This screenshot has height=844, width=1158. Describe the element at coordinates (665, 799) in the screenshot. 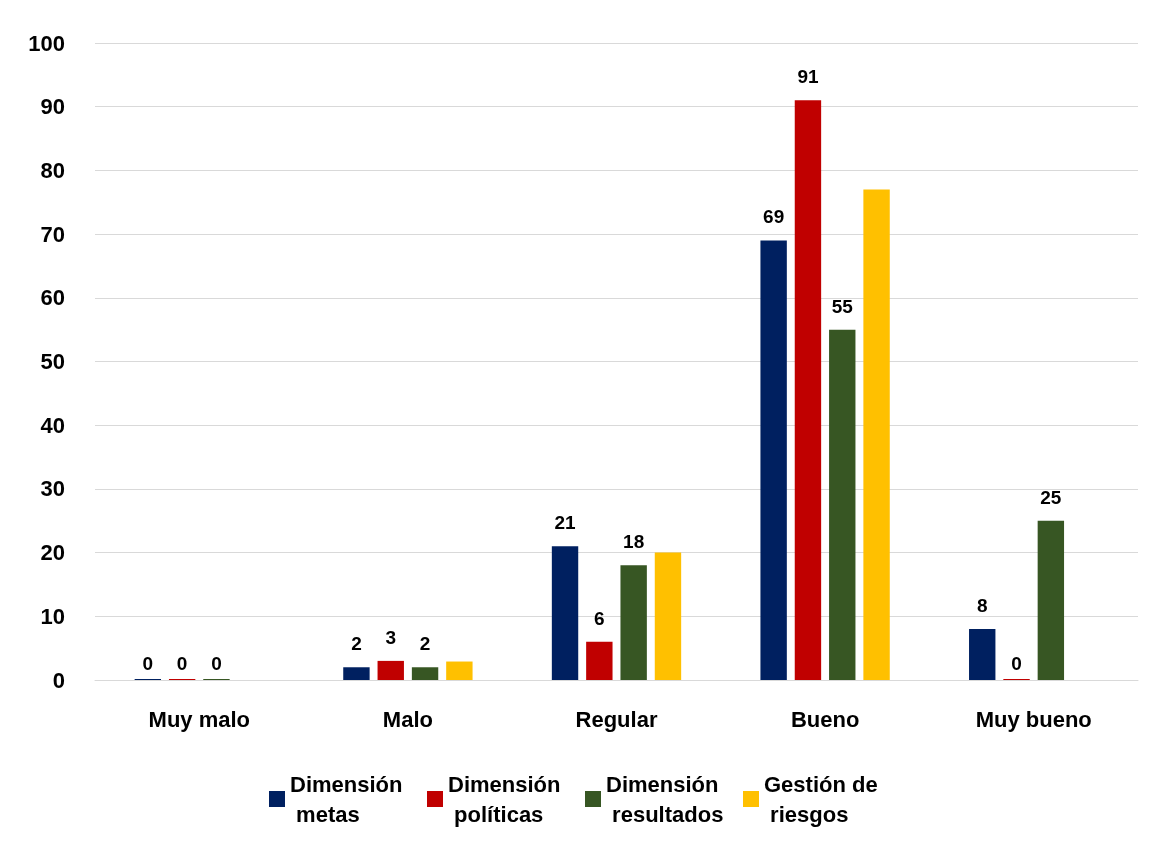

I see `legend-label: Dimensión resultados` at that location.